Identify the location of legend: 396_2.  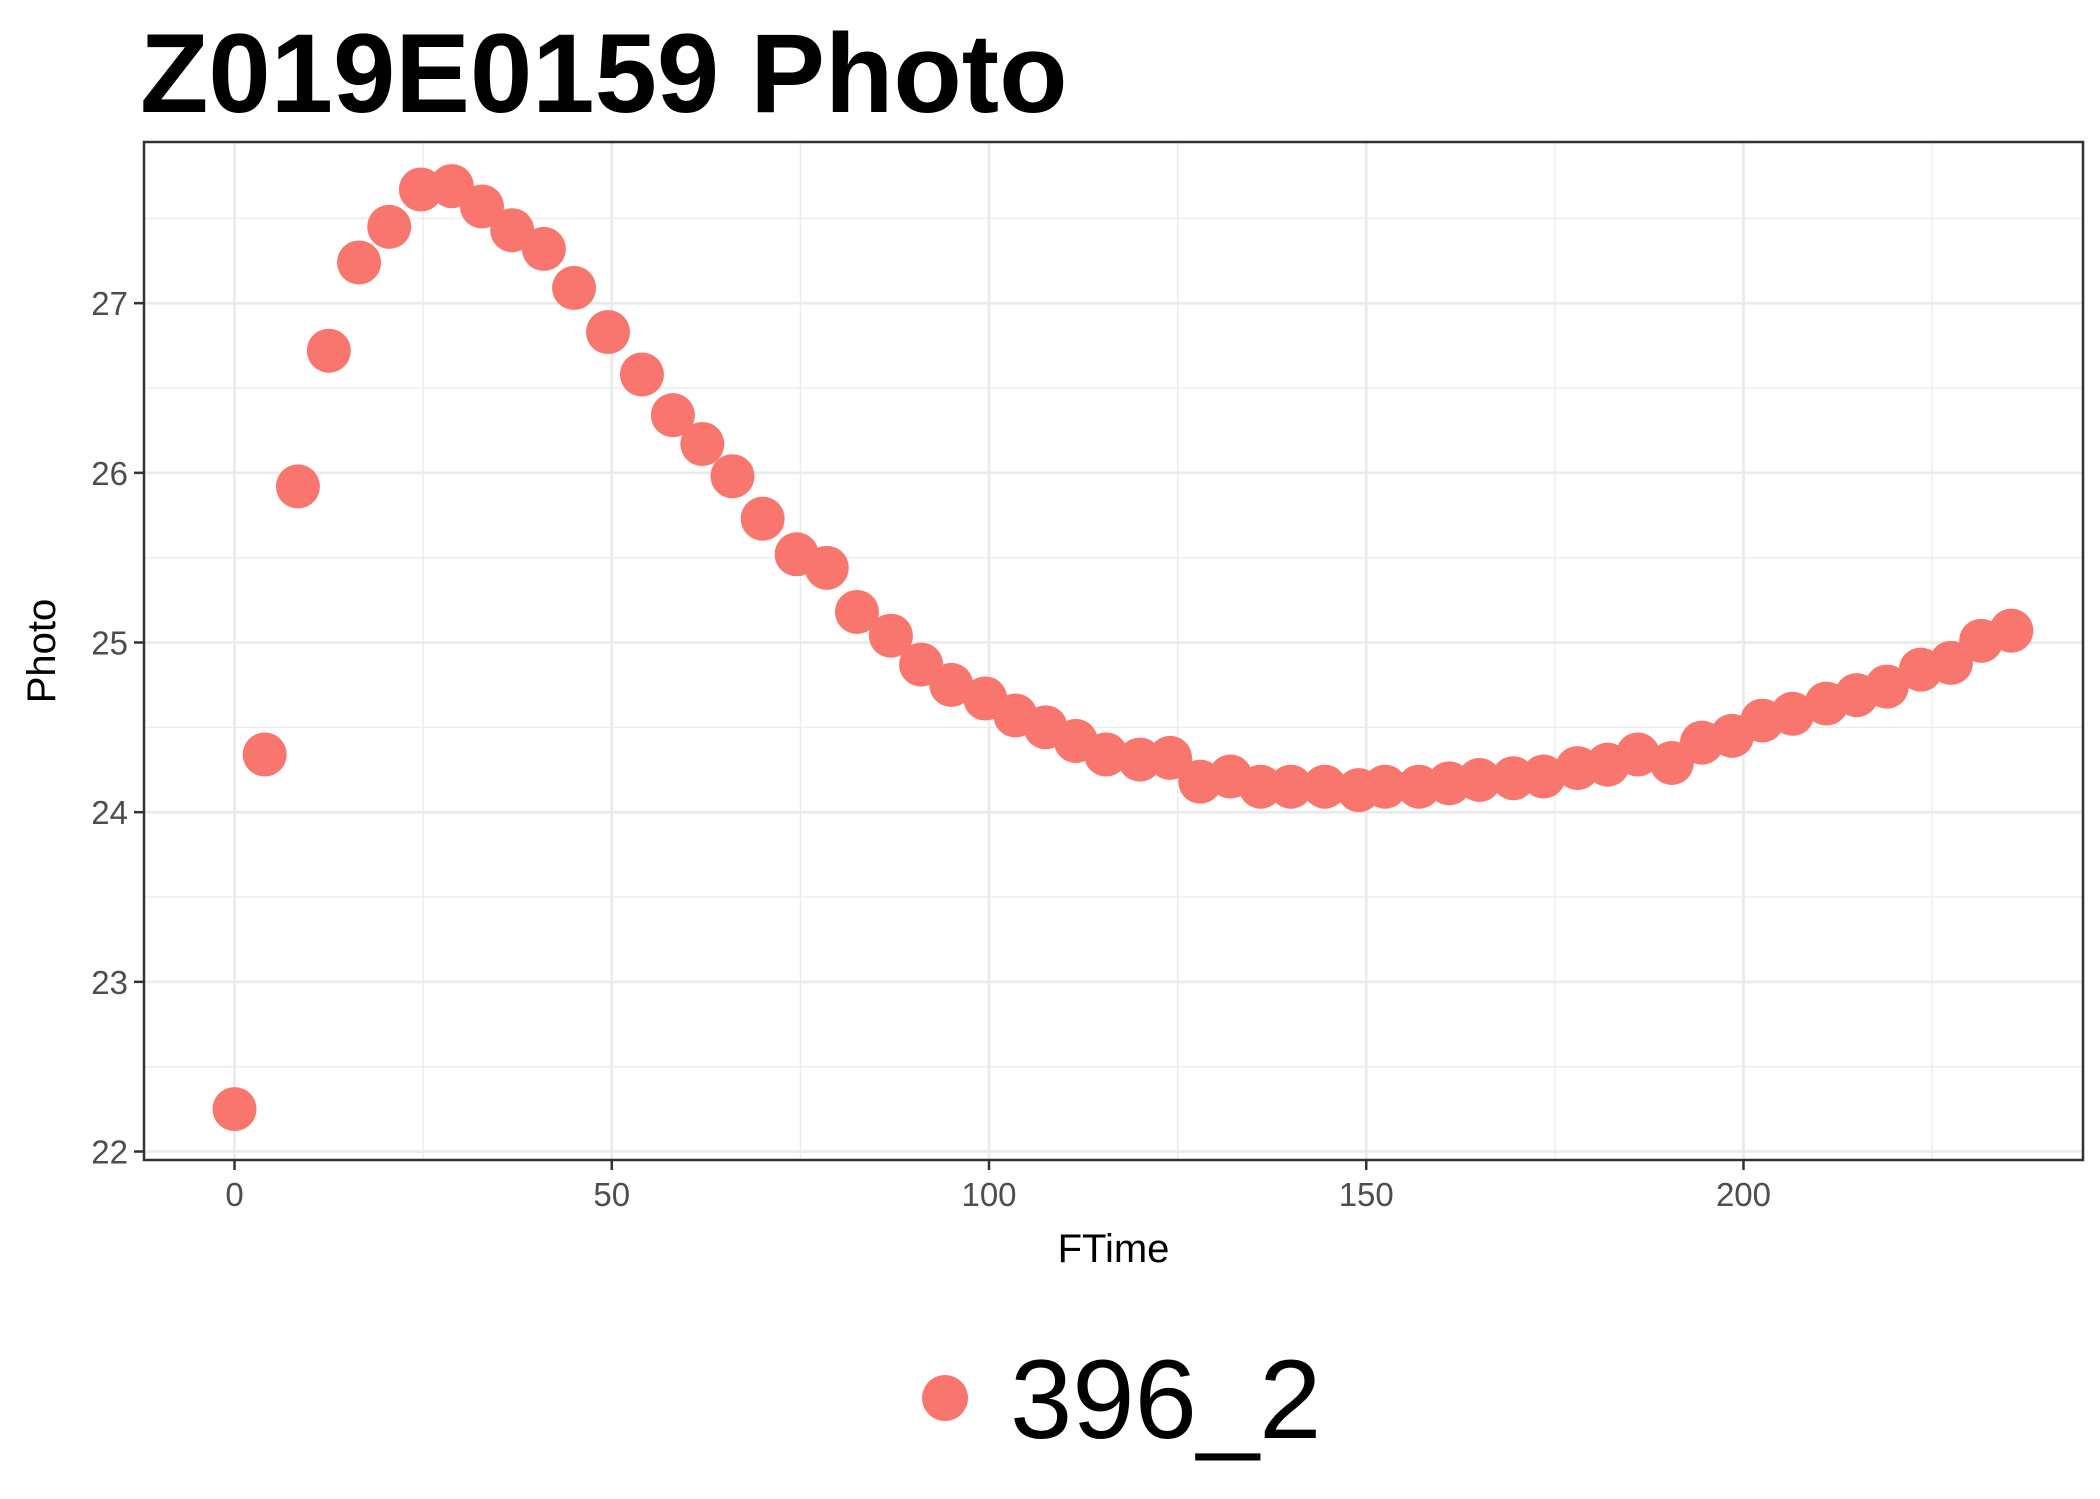
(1121, 1399).